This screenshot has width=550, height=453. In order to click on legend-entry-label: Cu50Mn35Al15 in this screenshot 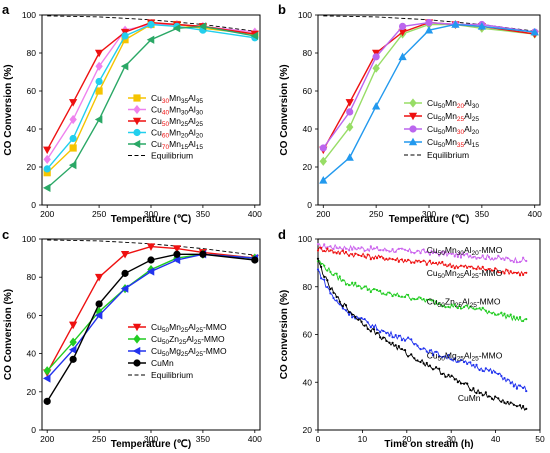, I will do `click(453, 143)`.